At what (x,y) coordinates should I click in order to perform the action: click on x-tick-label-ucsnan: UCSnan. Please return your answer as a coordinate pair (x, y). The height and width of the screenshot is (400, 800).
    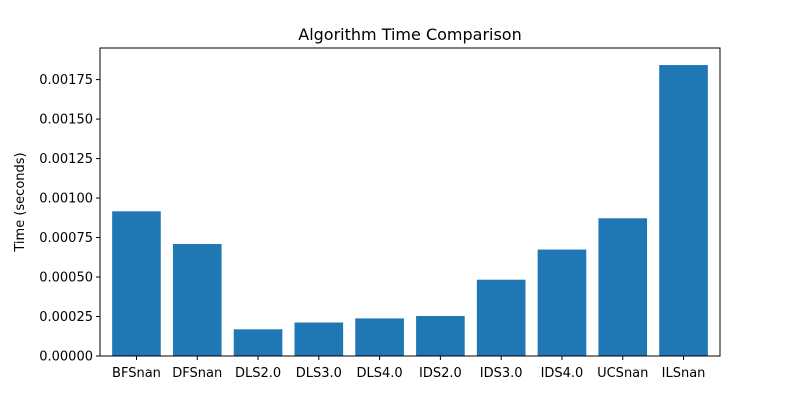
    Looking at the image, I should click on (622, 373).